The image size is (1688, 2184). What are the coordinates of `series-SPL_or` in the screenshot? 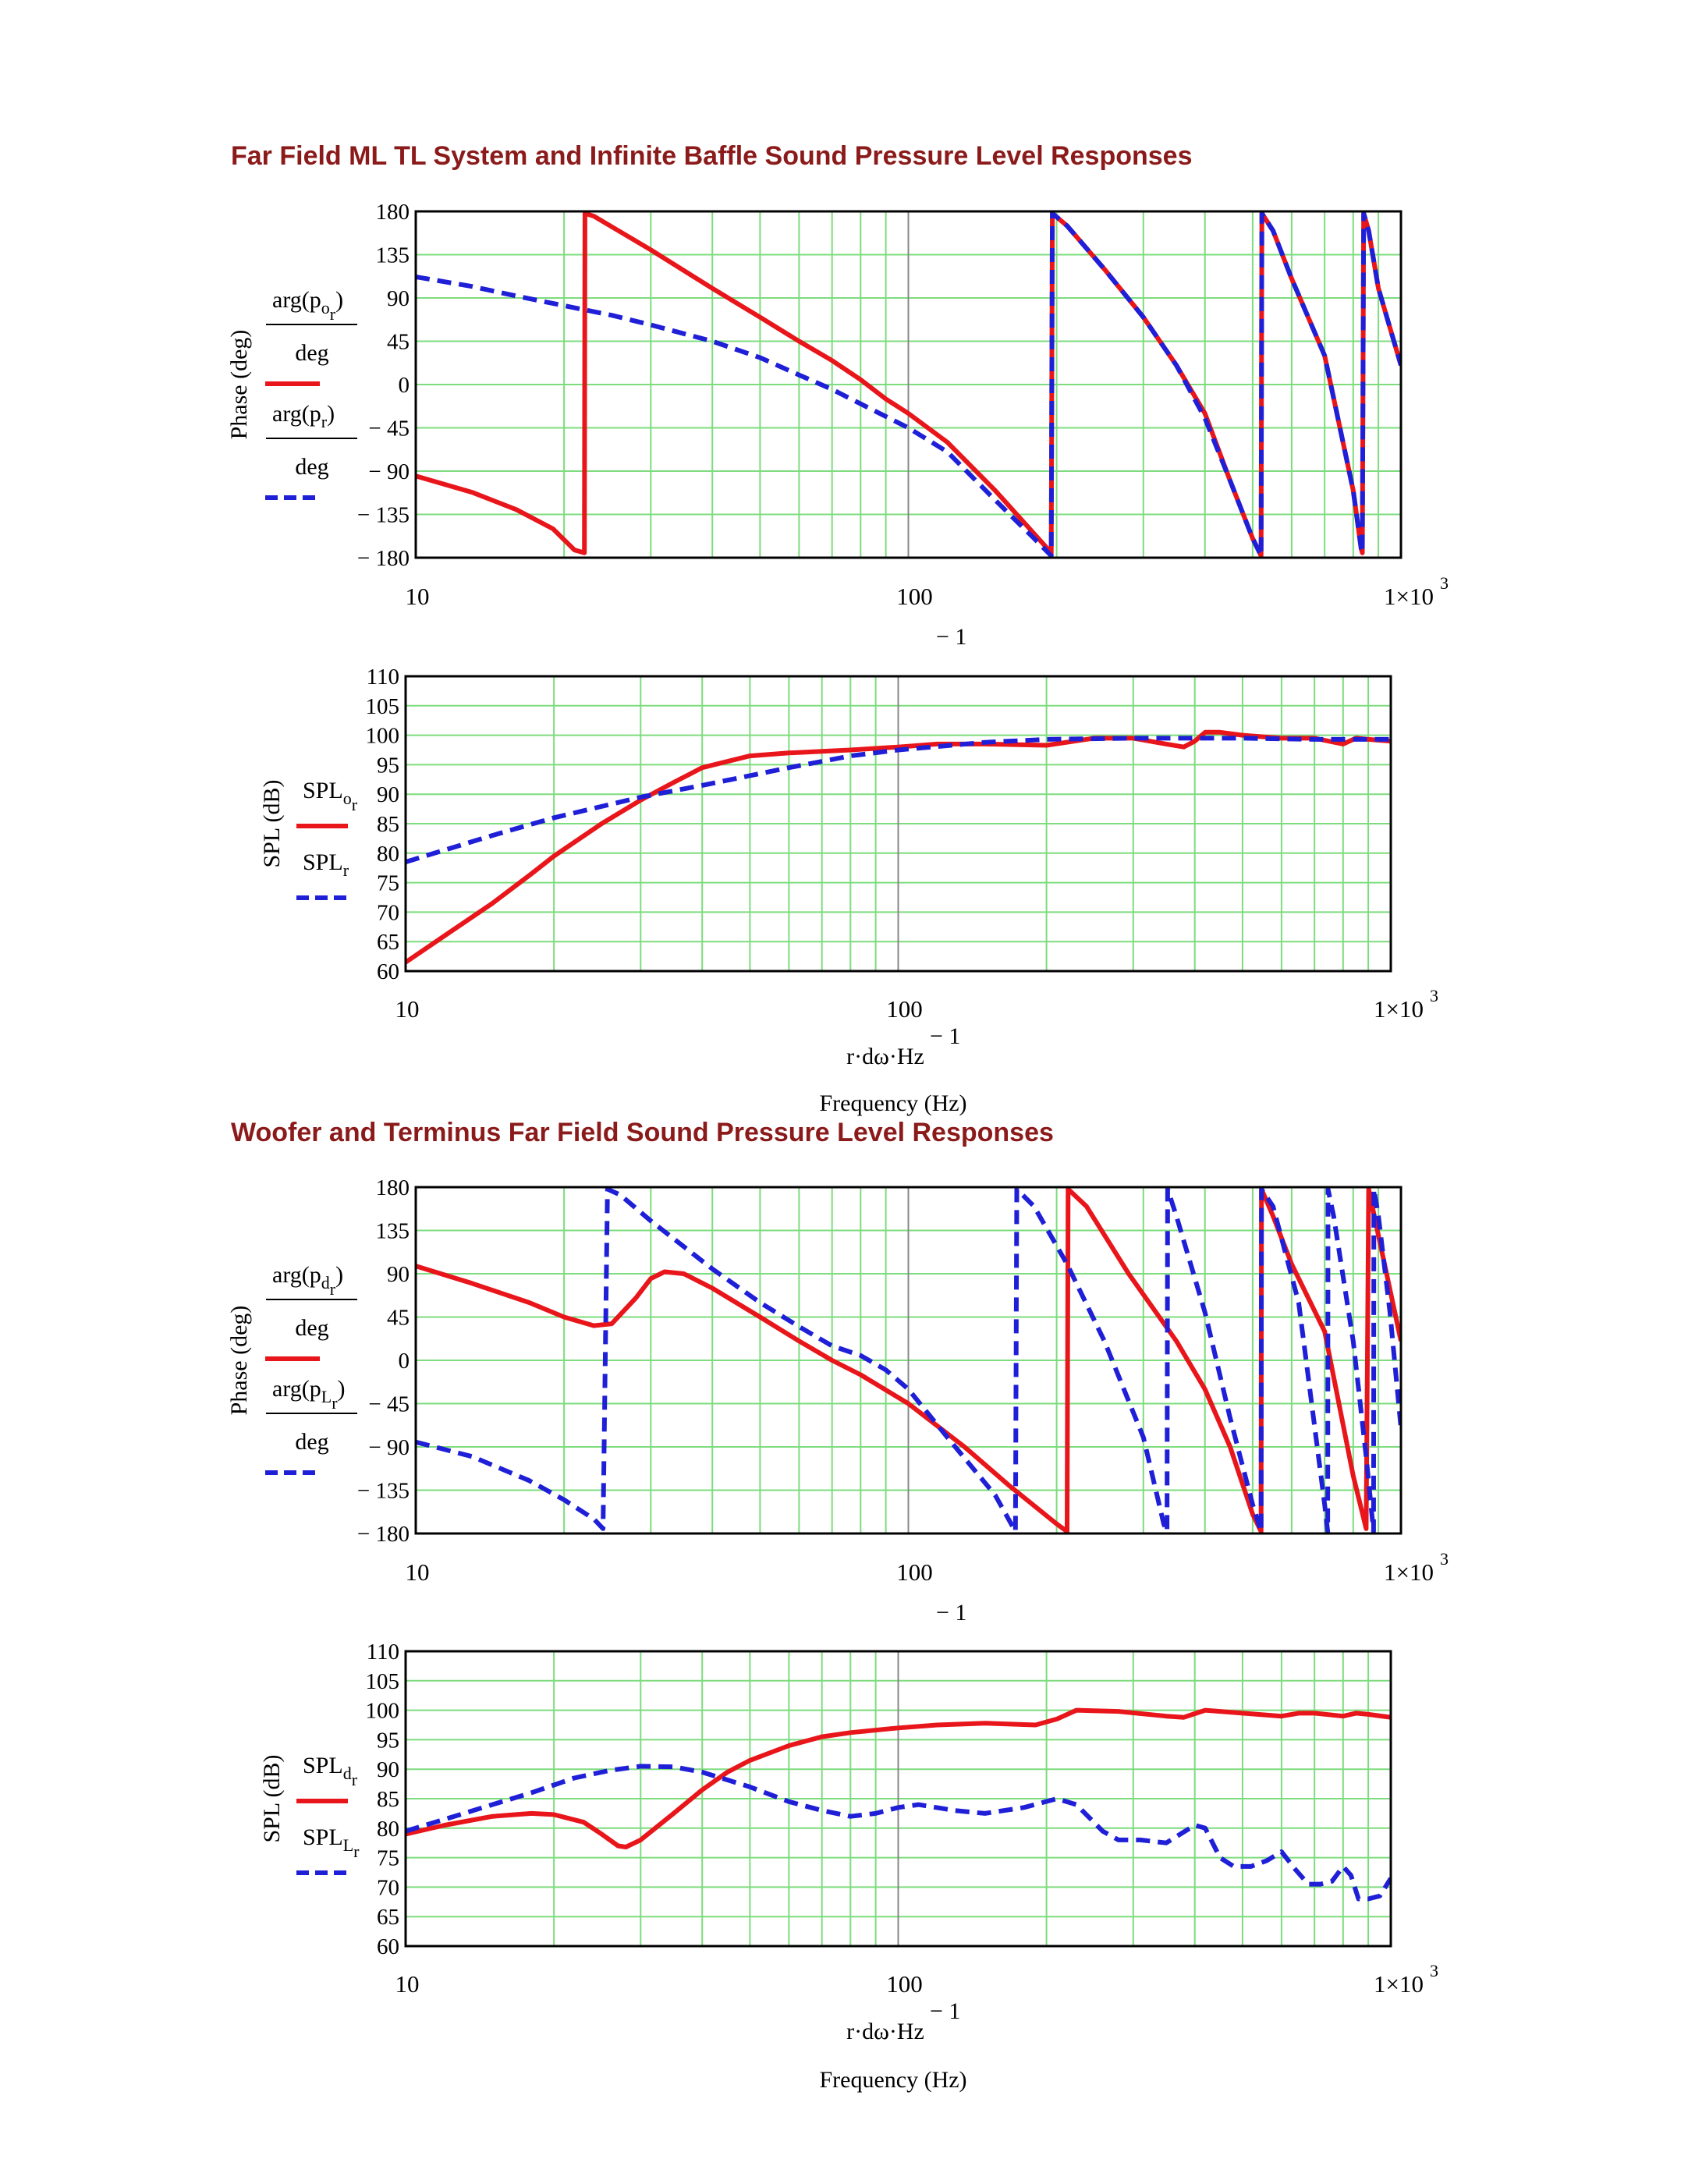 It's located at (898, 847).